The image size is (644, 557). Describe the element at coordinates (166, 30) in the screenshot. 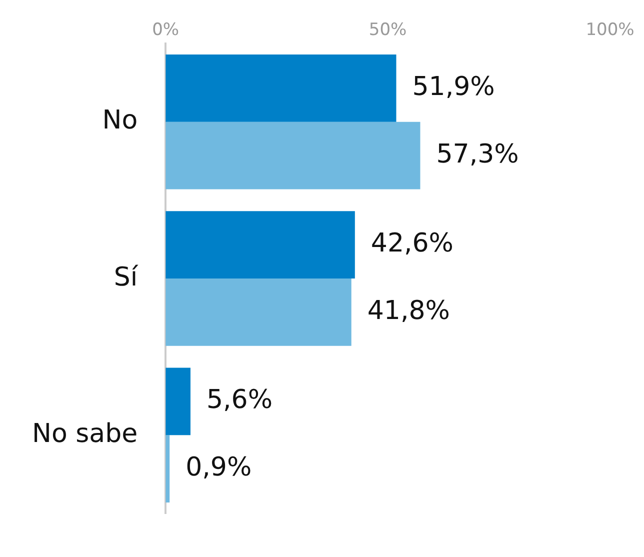

I see `x-tick-label: 0%` at that location.